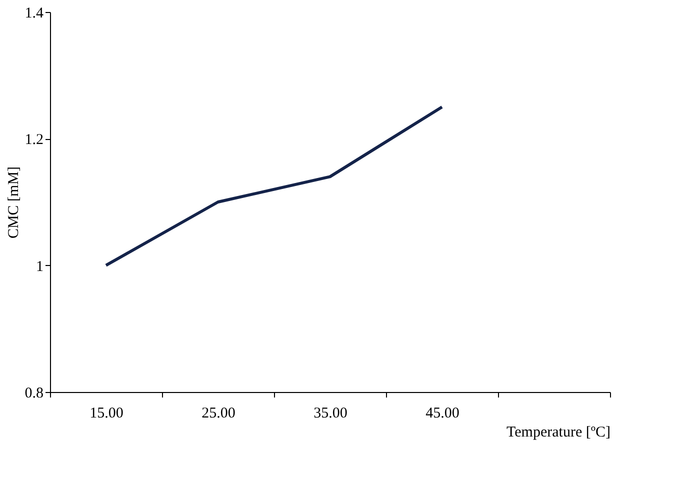 The height and width of the screenshot is (502, 683). I want to click on y-tick-label: 0.8, so click(34, 394).